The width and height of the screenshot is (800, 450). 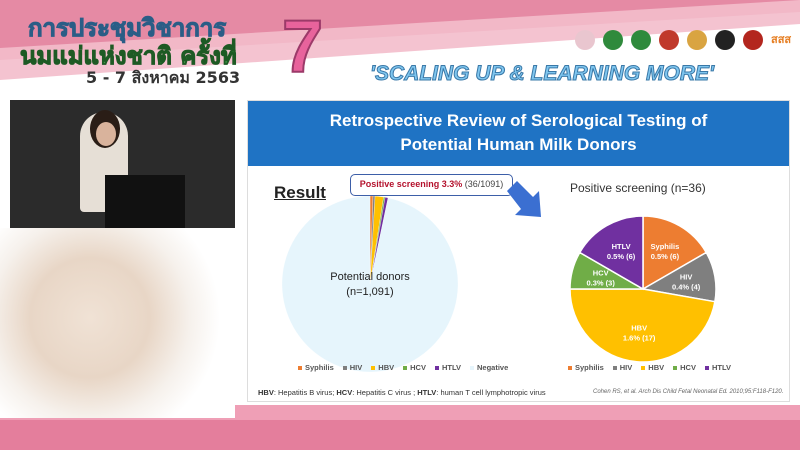 I want to click on conference-title: การประชุมวิชาการ, so click(x=127, y=28).